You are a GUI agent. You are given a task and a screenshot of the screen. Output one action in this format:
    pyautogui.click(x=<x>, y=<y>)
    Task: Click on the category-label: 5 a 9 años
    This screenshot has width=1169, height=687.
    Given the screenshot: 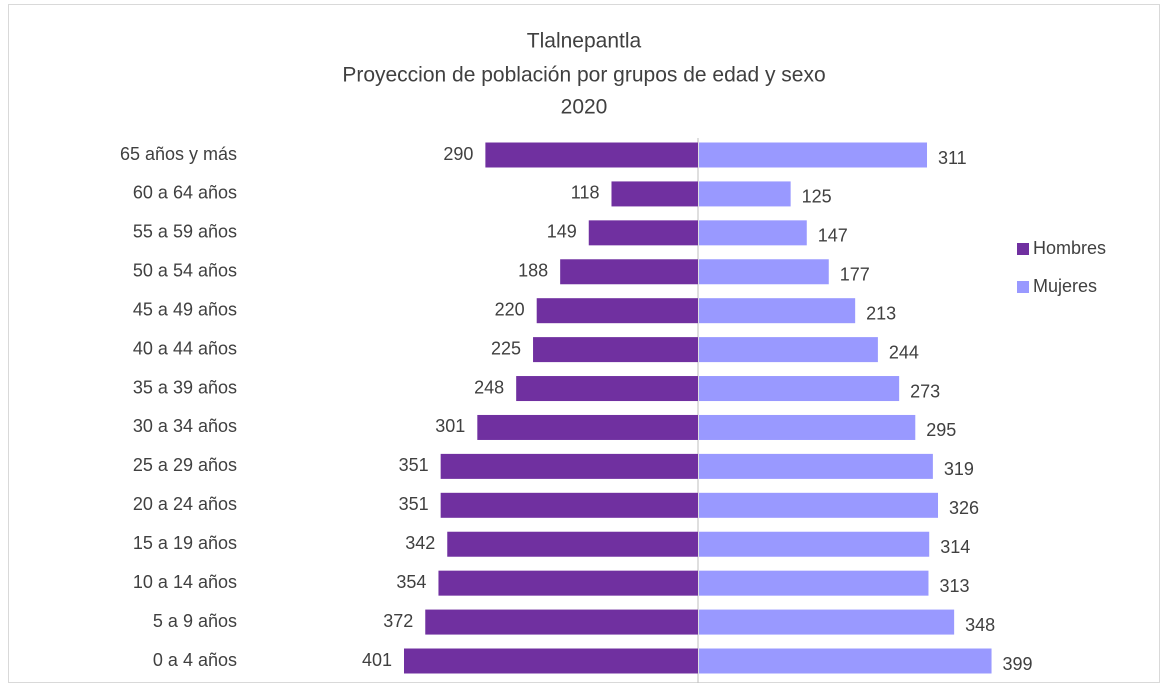 What is the action you would take?
    pyautogui.click(x=195, y=621)
    